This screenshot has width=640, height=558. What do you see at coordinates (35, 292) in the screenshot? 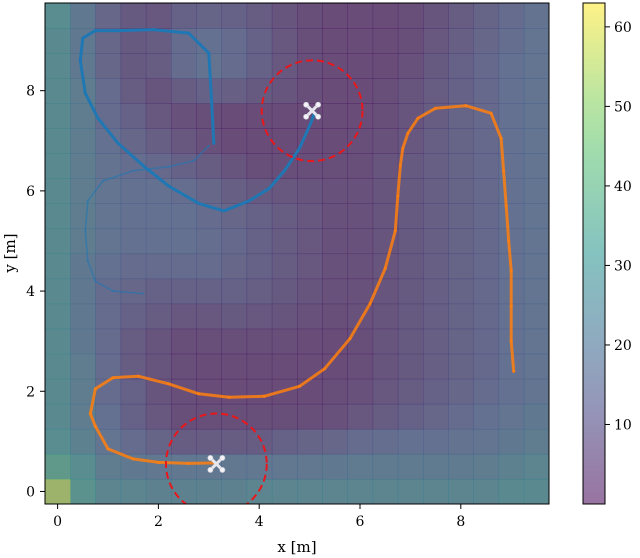
I see `y-axis: 0 2 4 6 8` at bounding box center [35, 292].